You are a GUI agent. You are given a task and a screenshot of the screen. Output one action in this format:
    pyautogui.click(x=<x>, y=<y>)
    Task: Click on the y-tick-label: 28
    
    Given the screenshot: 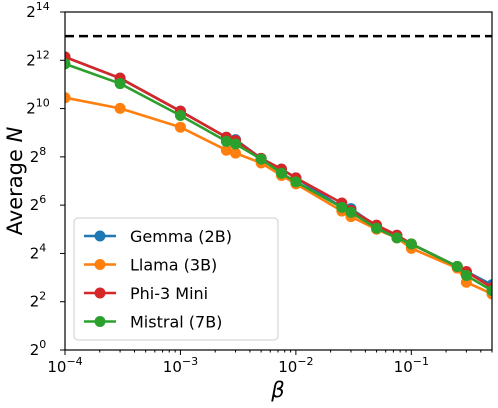 What is the action you would take?
    pyautogui.click(x=38, y=155)
    